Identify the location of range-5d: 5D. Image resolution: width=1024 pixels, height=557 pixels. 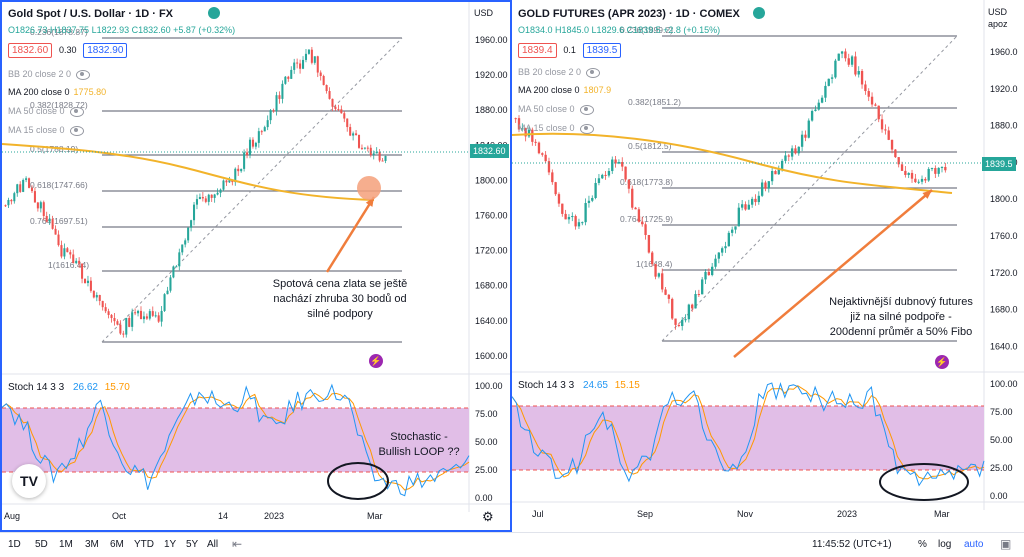
(41, 544).